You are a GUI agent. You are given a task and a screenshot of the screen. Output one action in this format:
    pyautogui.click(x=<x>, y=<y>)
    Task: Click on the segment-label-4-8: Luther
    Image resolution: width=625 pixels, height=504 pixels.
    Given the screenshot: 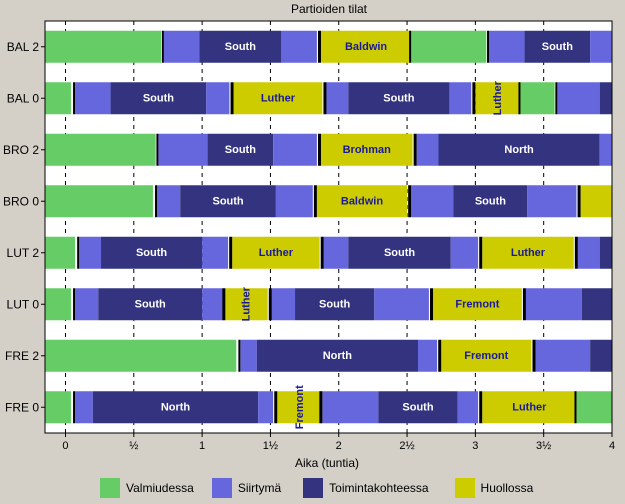 What is the action you would take?
    pyautogui.click(x=528, y=253)
    